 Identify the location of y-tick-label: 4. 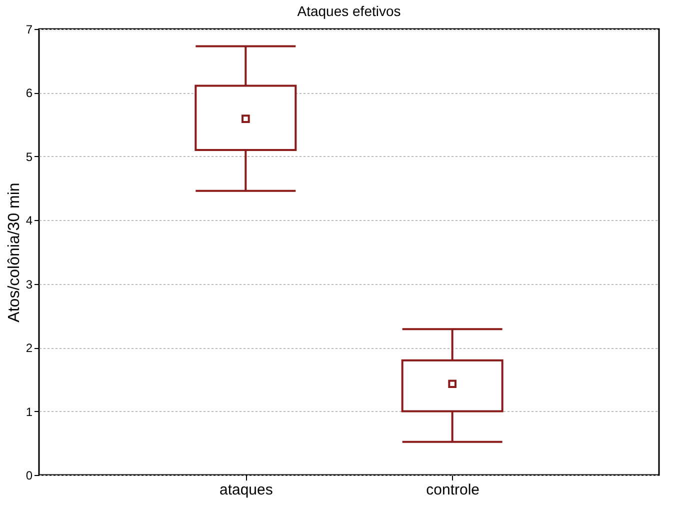
(29, 221).